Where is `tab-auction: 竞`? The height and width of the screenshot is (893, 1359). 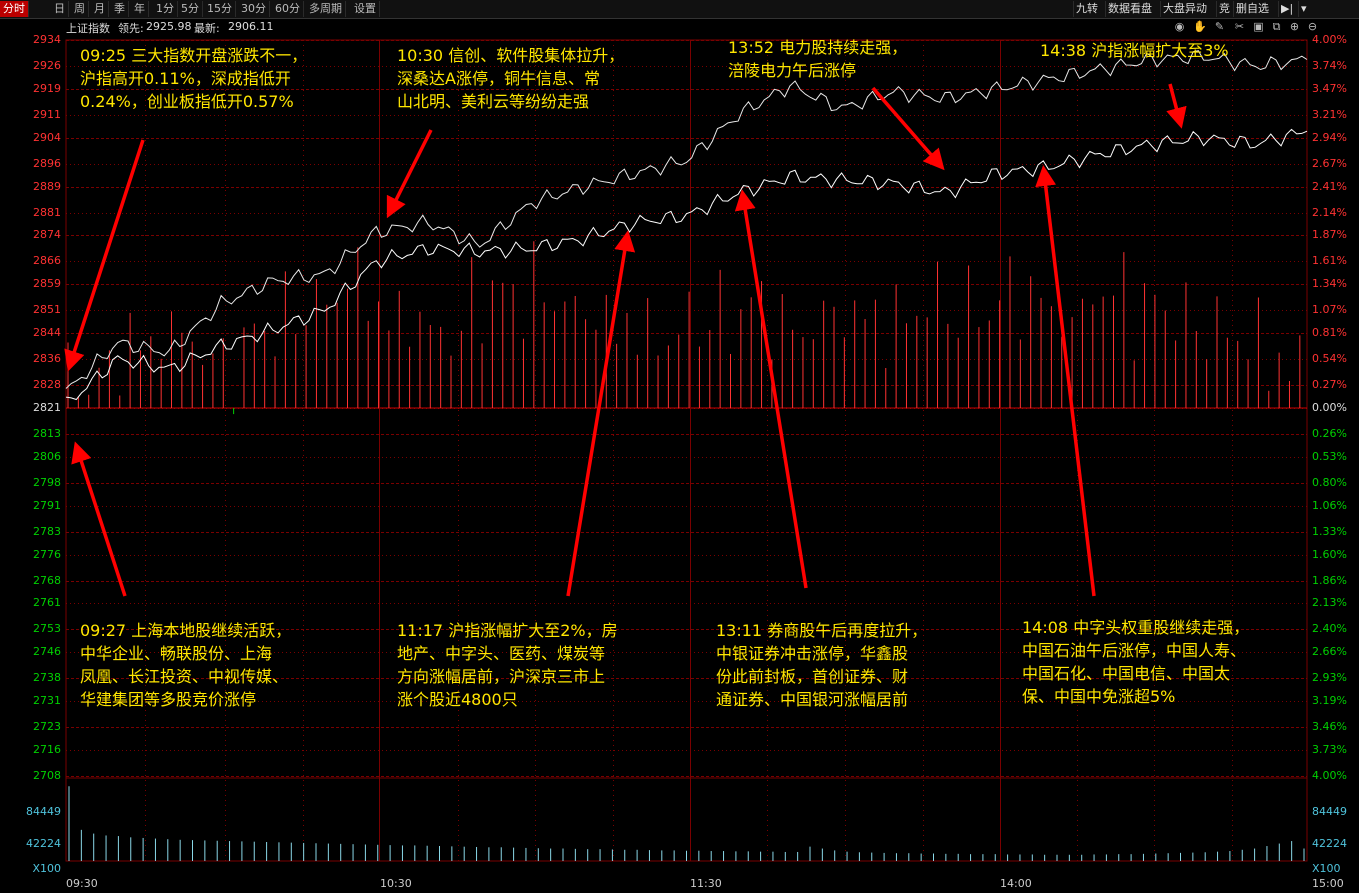 tab-auction: 竞 is located at coordinates (1224, 9).